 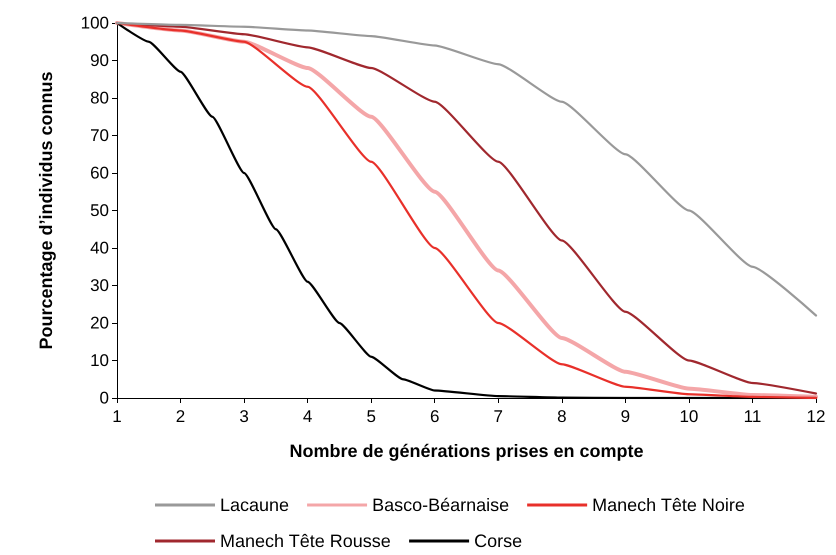 What do you see at coordinates (99, 210) in the screenshot?
I see `y-tick-label: 50` at bounding box center [99, 210].